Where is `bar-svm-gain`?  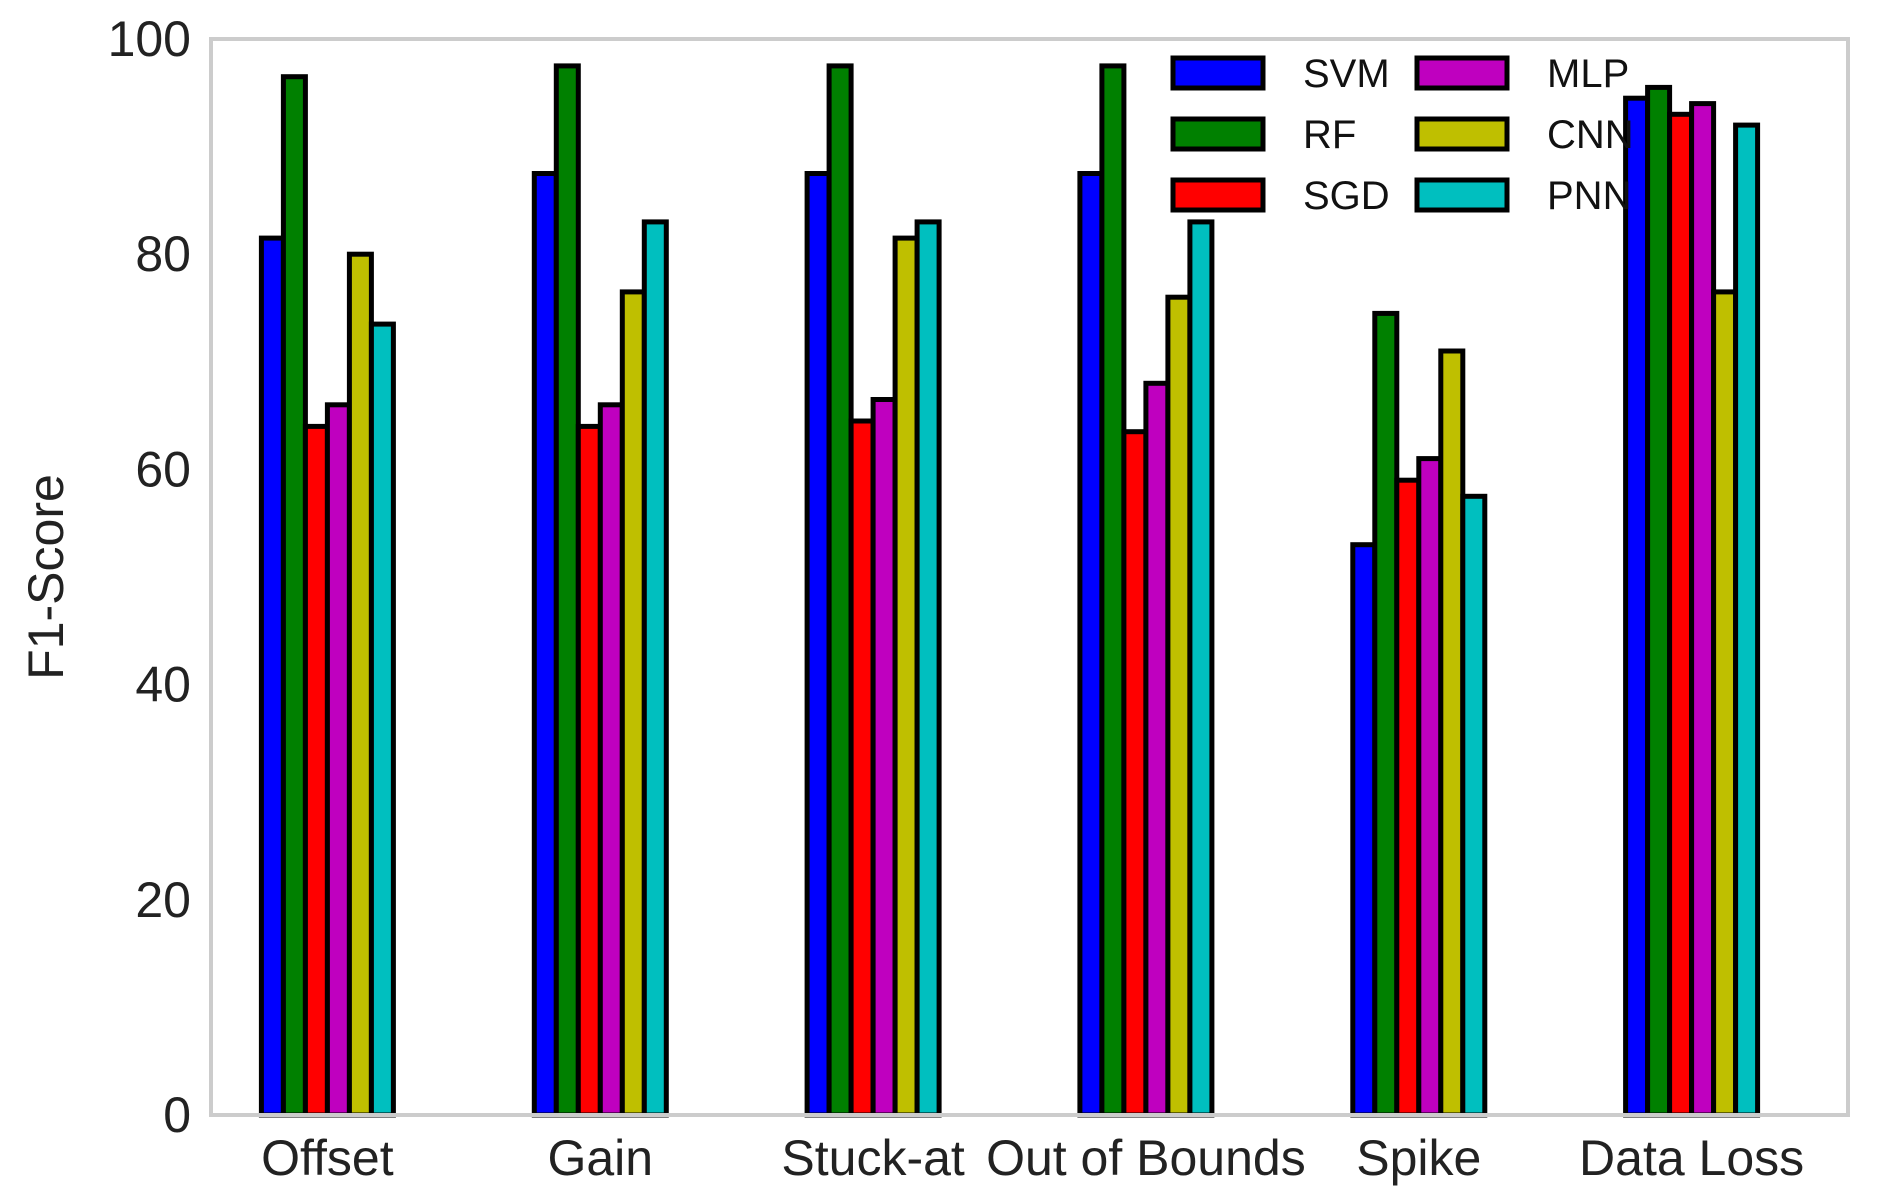
bar-svm-gain is located at coordinates (545, 644).